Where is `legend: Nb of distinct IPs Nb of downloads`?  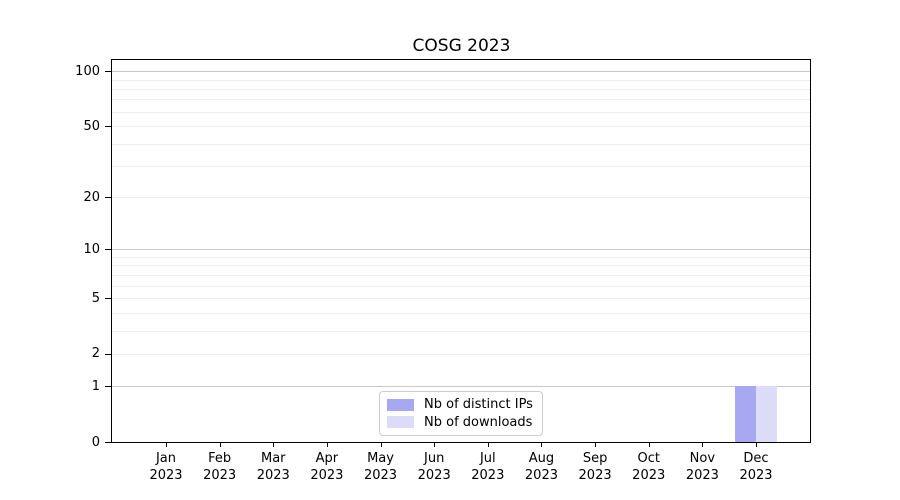
legend: Nb of distinct IPs Nb of downloads is located at coordinates (461, 413).